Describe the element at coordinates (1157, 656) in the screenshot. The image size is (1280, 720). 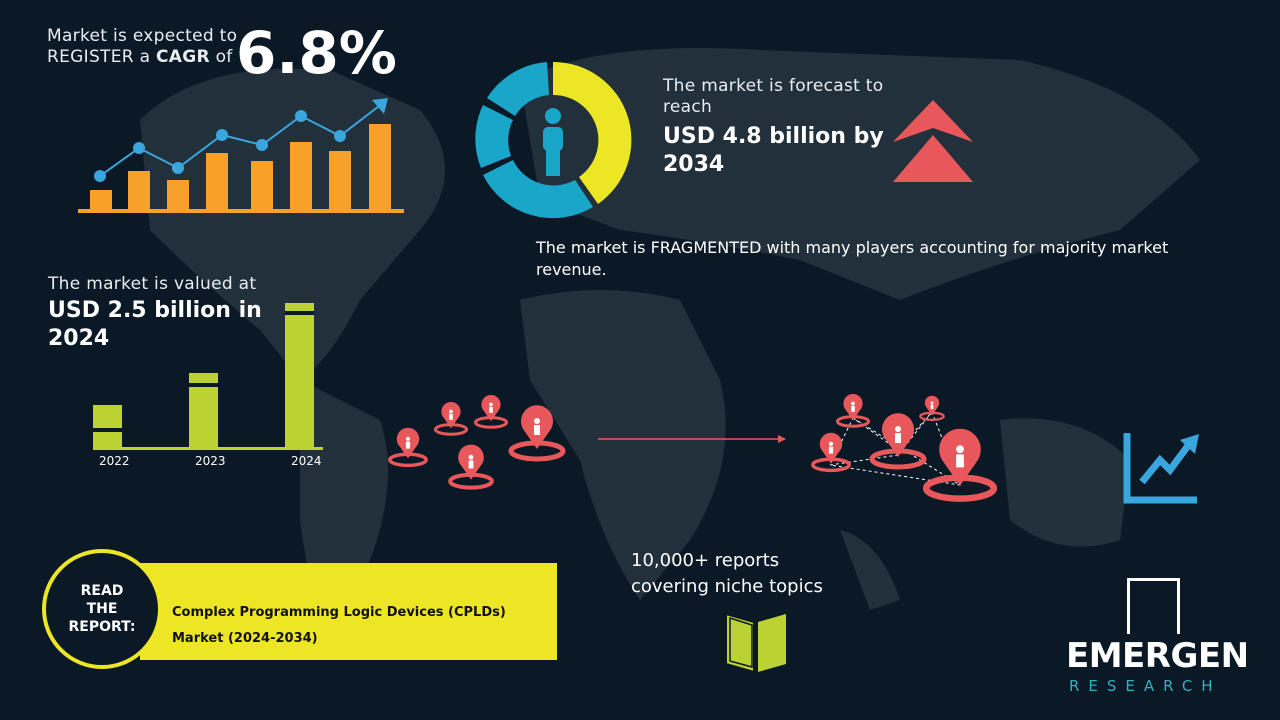
I see `logo-name: EMERGEN` at that location.